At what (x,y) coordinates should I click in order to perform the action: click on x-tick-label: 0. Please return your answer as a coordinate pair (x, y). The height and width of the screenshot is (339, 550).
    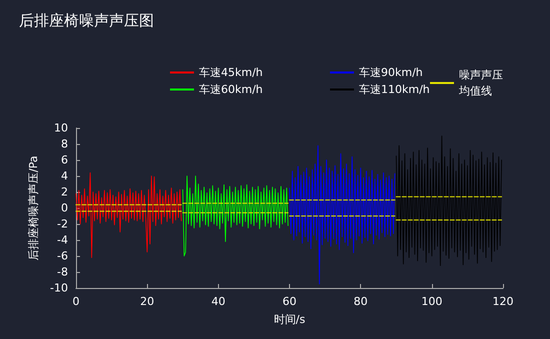
    Looking at the image, I should click on (76, 301).